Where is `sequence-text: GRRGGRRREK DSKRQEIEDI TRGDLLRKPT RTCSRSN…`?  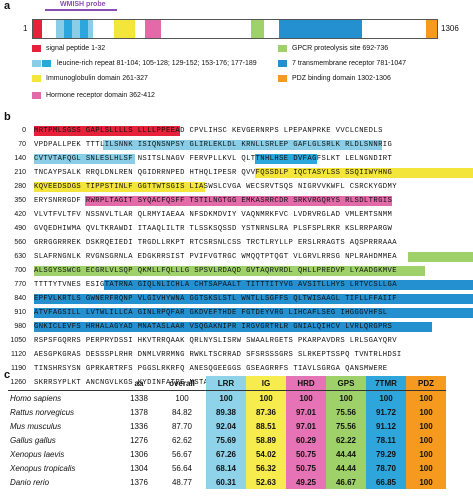 sequence-text: GRRGGRRREK DSKRQEIEDI TRGDLLRKPT RTCSRSN… is located at coordinates (215, 243).